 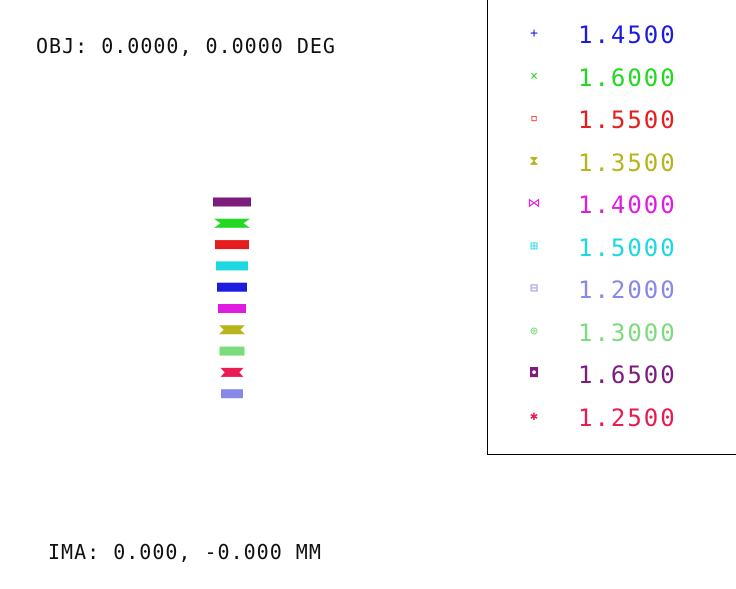 I want to click on legend-symbol-icon: +, so click(x=534, y=33).